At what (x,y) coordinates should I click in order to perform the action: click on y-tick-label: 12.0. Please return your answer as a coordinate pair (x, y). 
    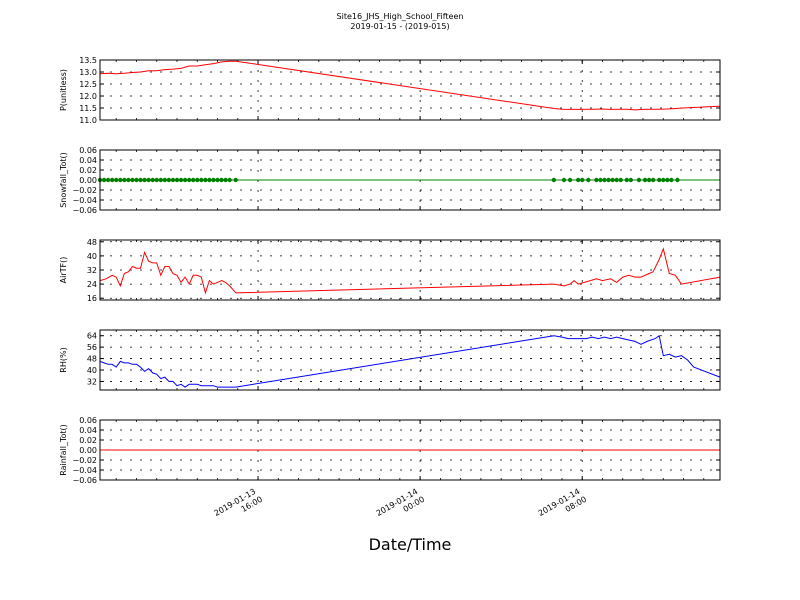
    Looking at the image, I should click on (88, 96).